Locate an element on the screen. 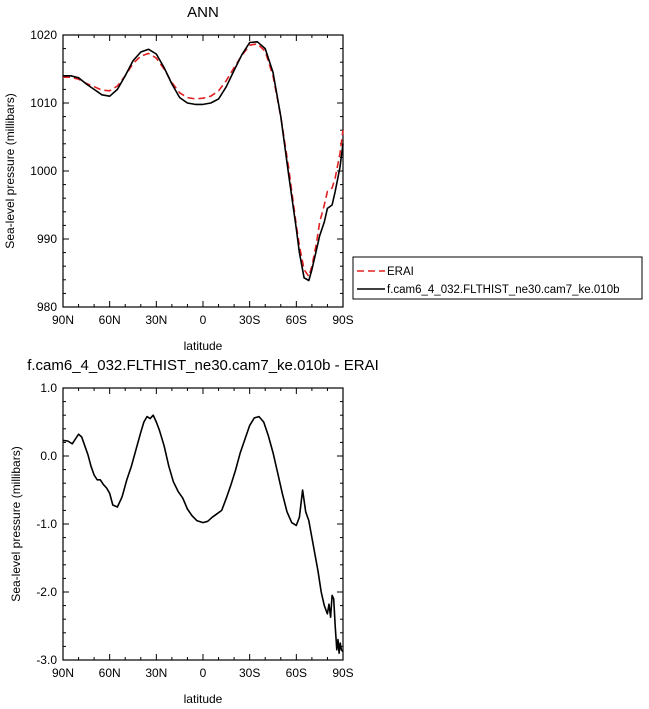  top-y-tick-label: 1000 is located at coordinates (43, 171).